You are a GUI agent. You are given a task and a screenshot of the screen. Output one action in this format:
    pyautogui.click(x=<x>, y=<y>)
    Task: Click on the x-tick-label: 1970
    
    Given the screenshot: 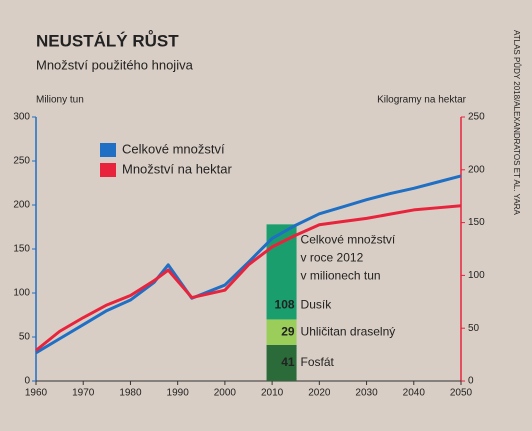 What is the action you would take?
    pyautogui.click(x=83, y=393)
    